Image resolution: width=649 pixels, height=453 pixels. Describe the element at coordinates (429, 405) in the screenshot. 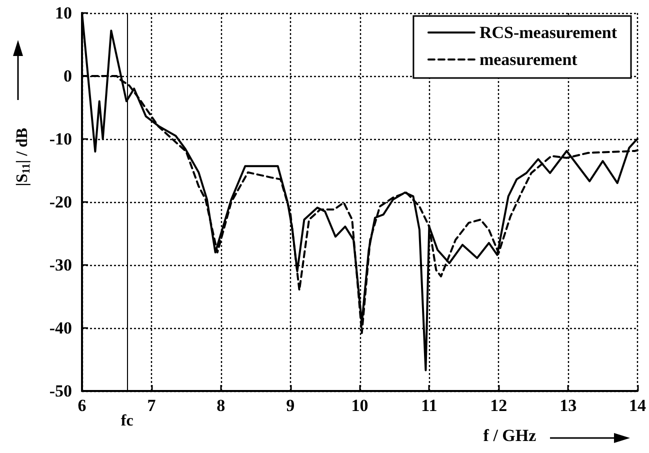

I see `x-tick-label: 11` at that location.